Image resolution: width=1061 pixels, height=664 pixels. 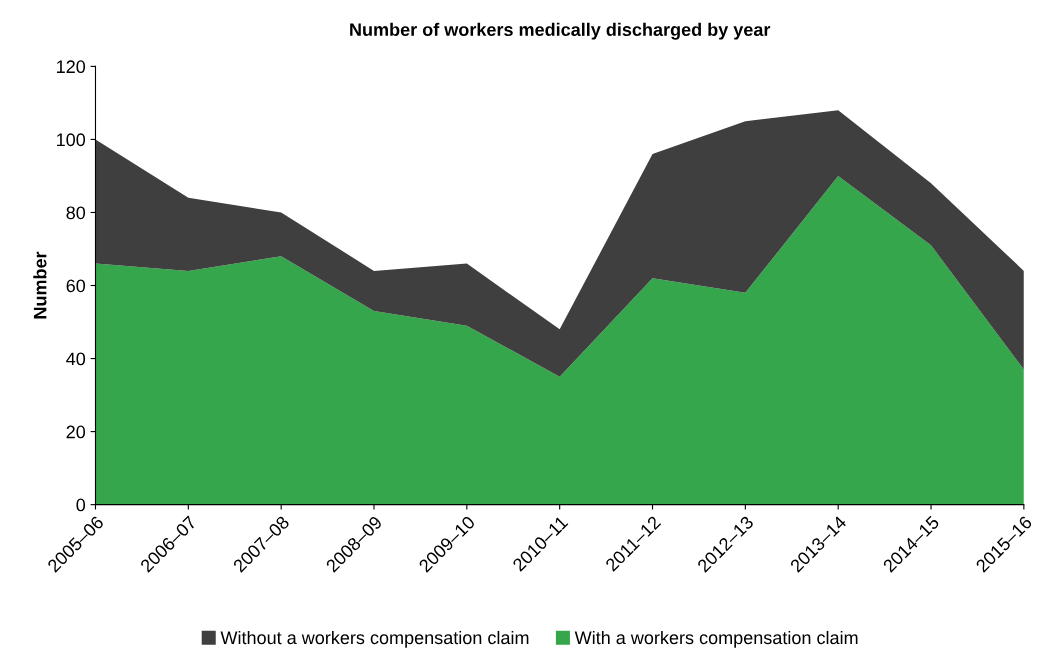 What do you see at coordinates (76, 432) in the screenshot?
I see `y-tick-label: 20` at bounding box center [76, 432].